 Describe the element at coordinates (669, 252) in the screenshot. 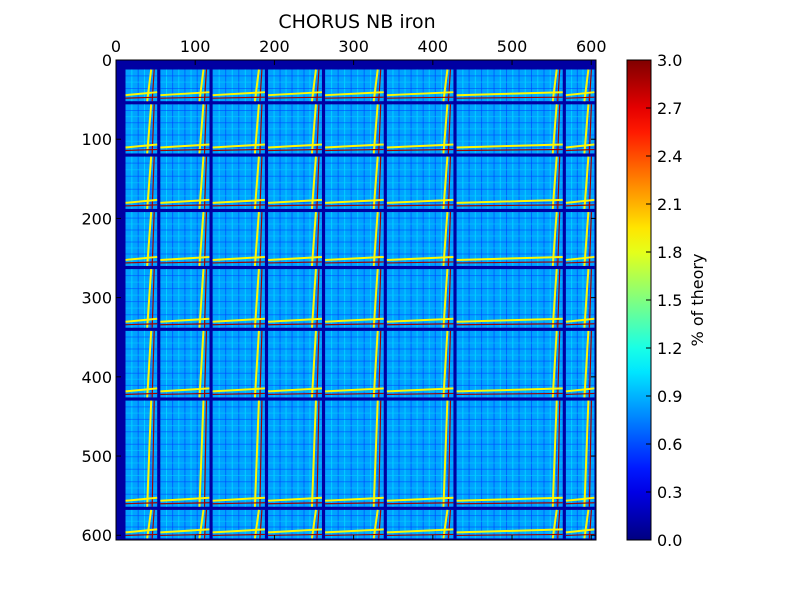

I see `colorbar-tick-label: 1.8` at that location.